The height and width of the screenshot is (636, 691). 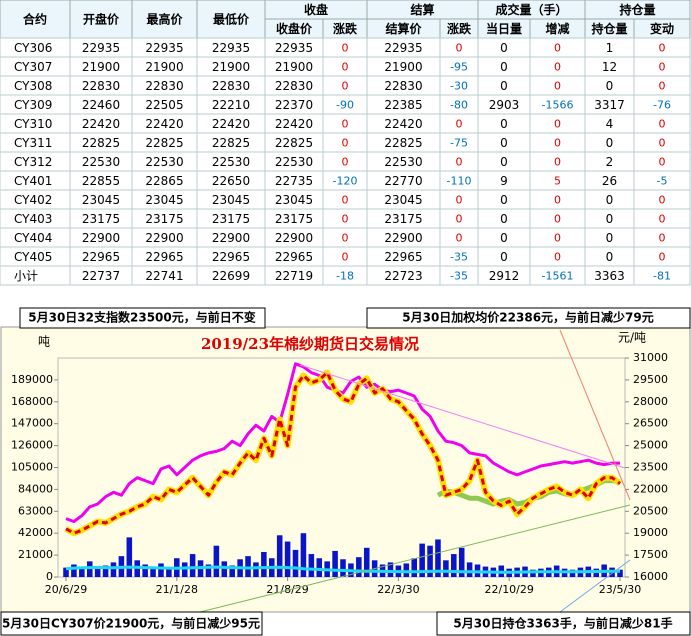 What do you see at coordinates (650, 467) in the screenshot?
I see `y2-tick-label: 23500` at bounding box center [650, 467].